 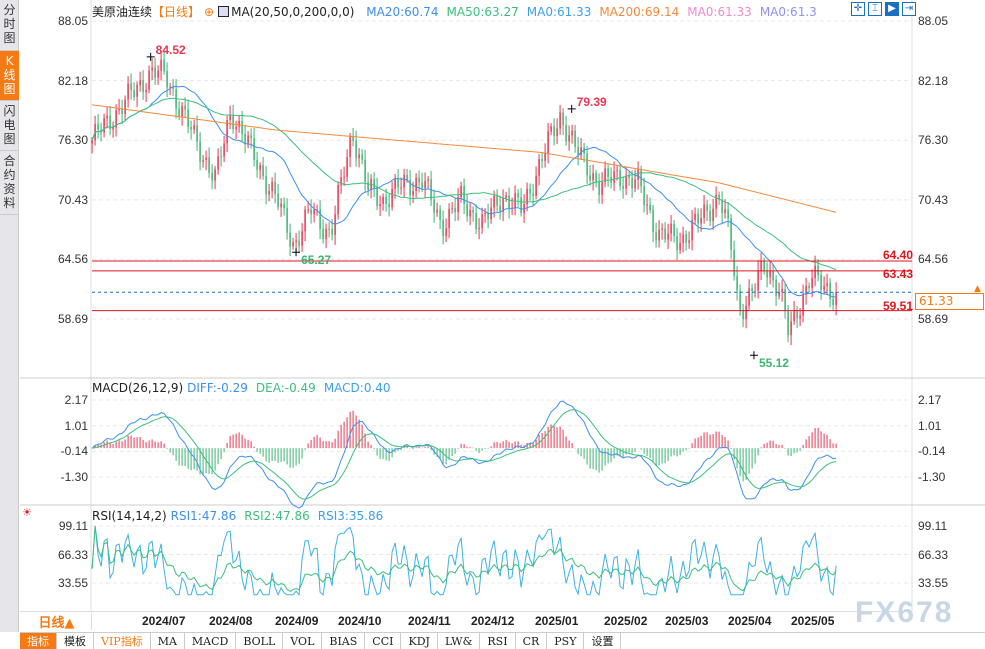 What do you see at coordinates (419, 641) in the screenshot?
I see `indicator-tab: KDJ` at bounding box center [419, 641].